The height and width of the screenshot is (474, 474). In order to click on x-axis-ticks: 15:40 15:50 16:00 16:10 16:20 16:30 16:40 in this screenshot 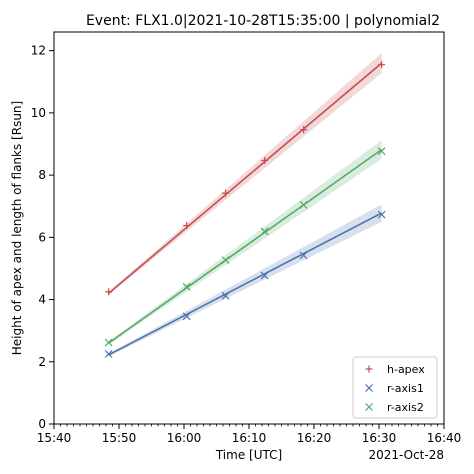, I will do `click(249, 434)`.